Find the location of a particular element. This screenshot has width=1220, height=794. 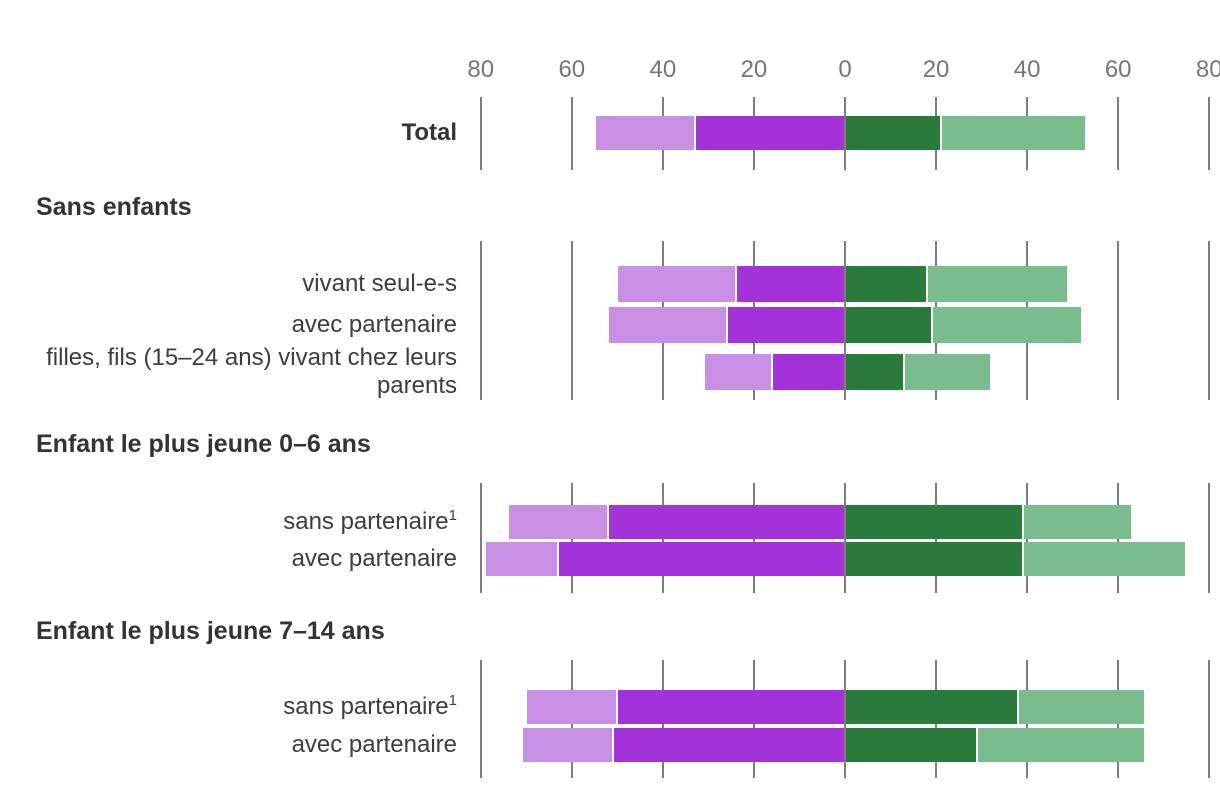

axis-tick-label: 0 is located at coordinates (845, 69).